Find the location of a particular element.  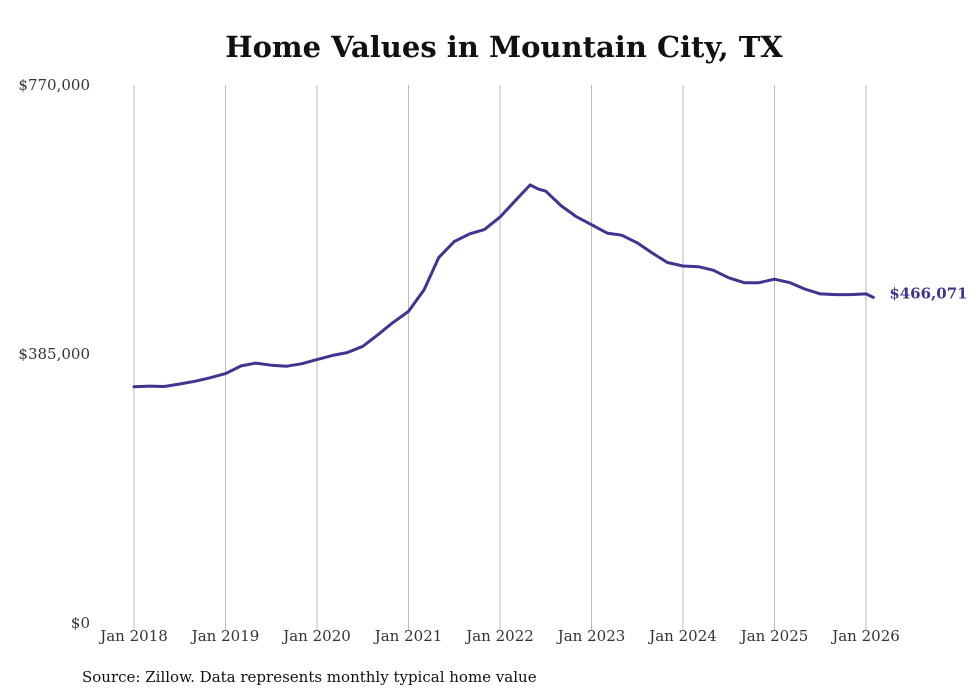

y-tick-label: $770,000 is located at coordinates (54, 85).